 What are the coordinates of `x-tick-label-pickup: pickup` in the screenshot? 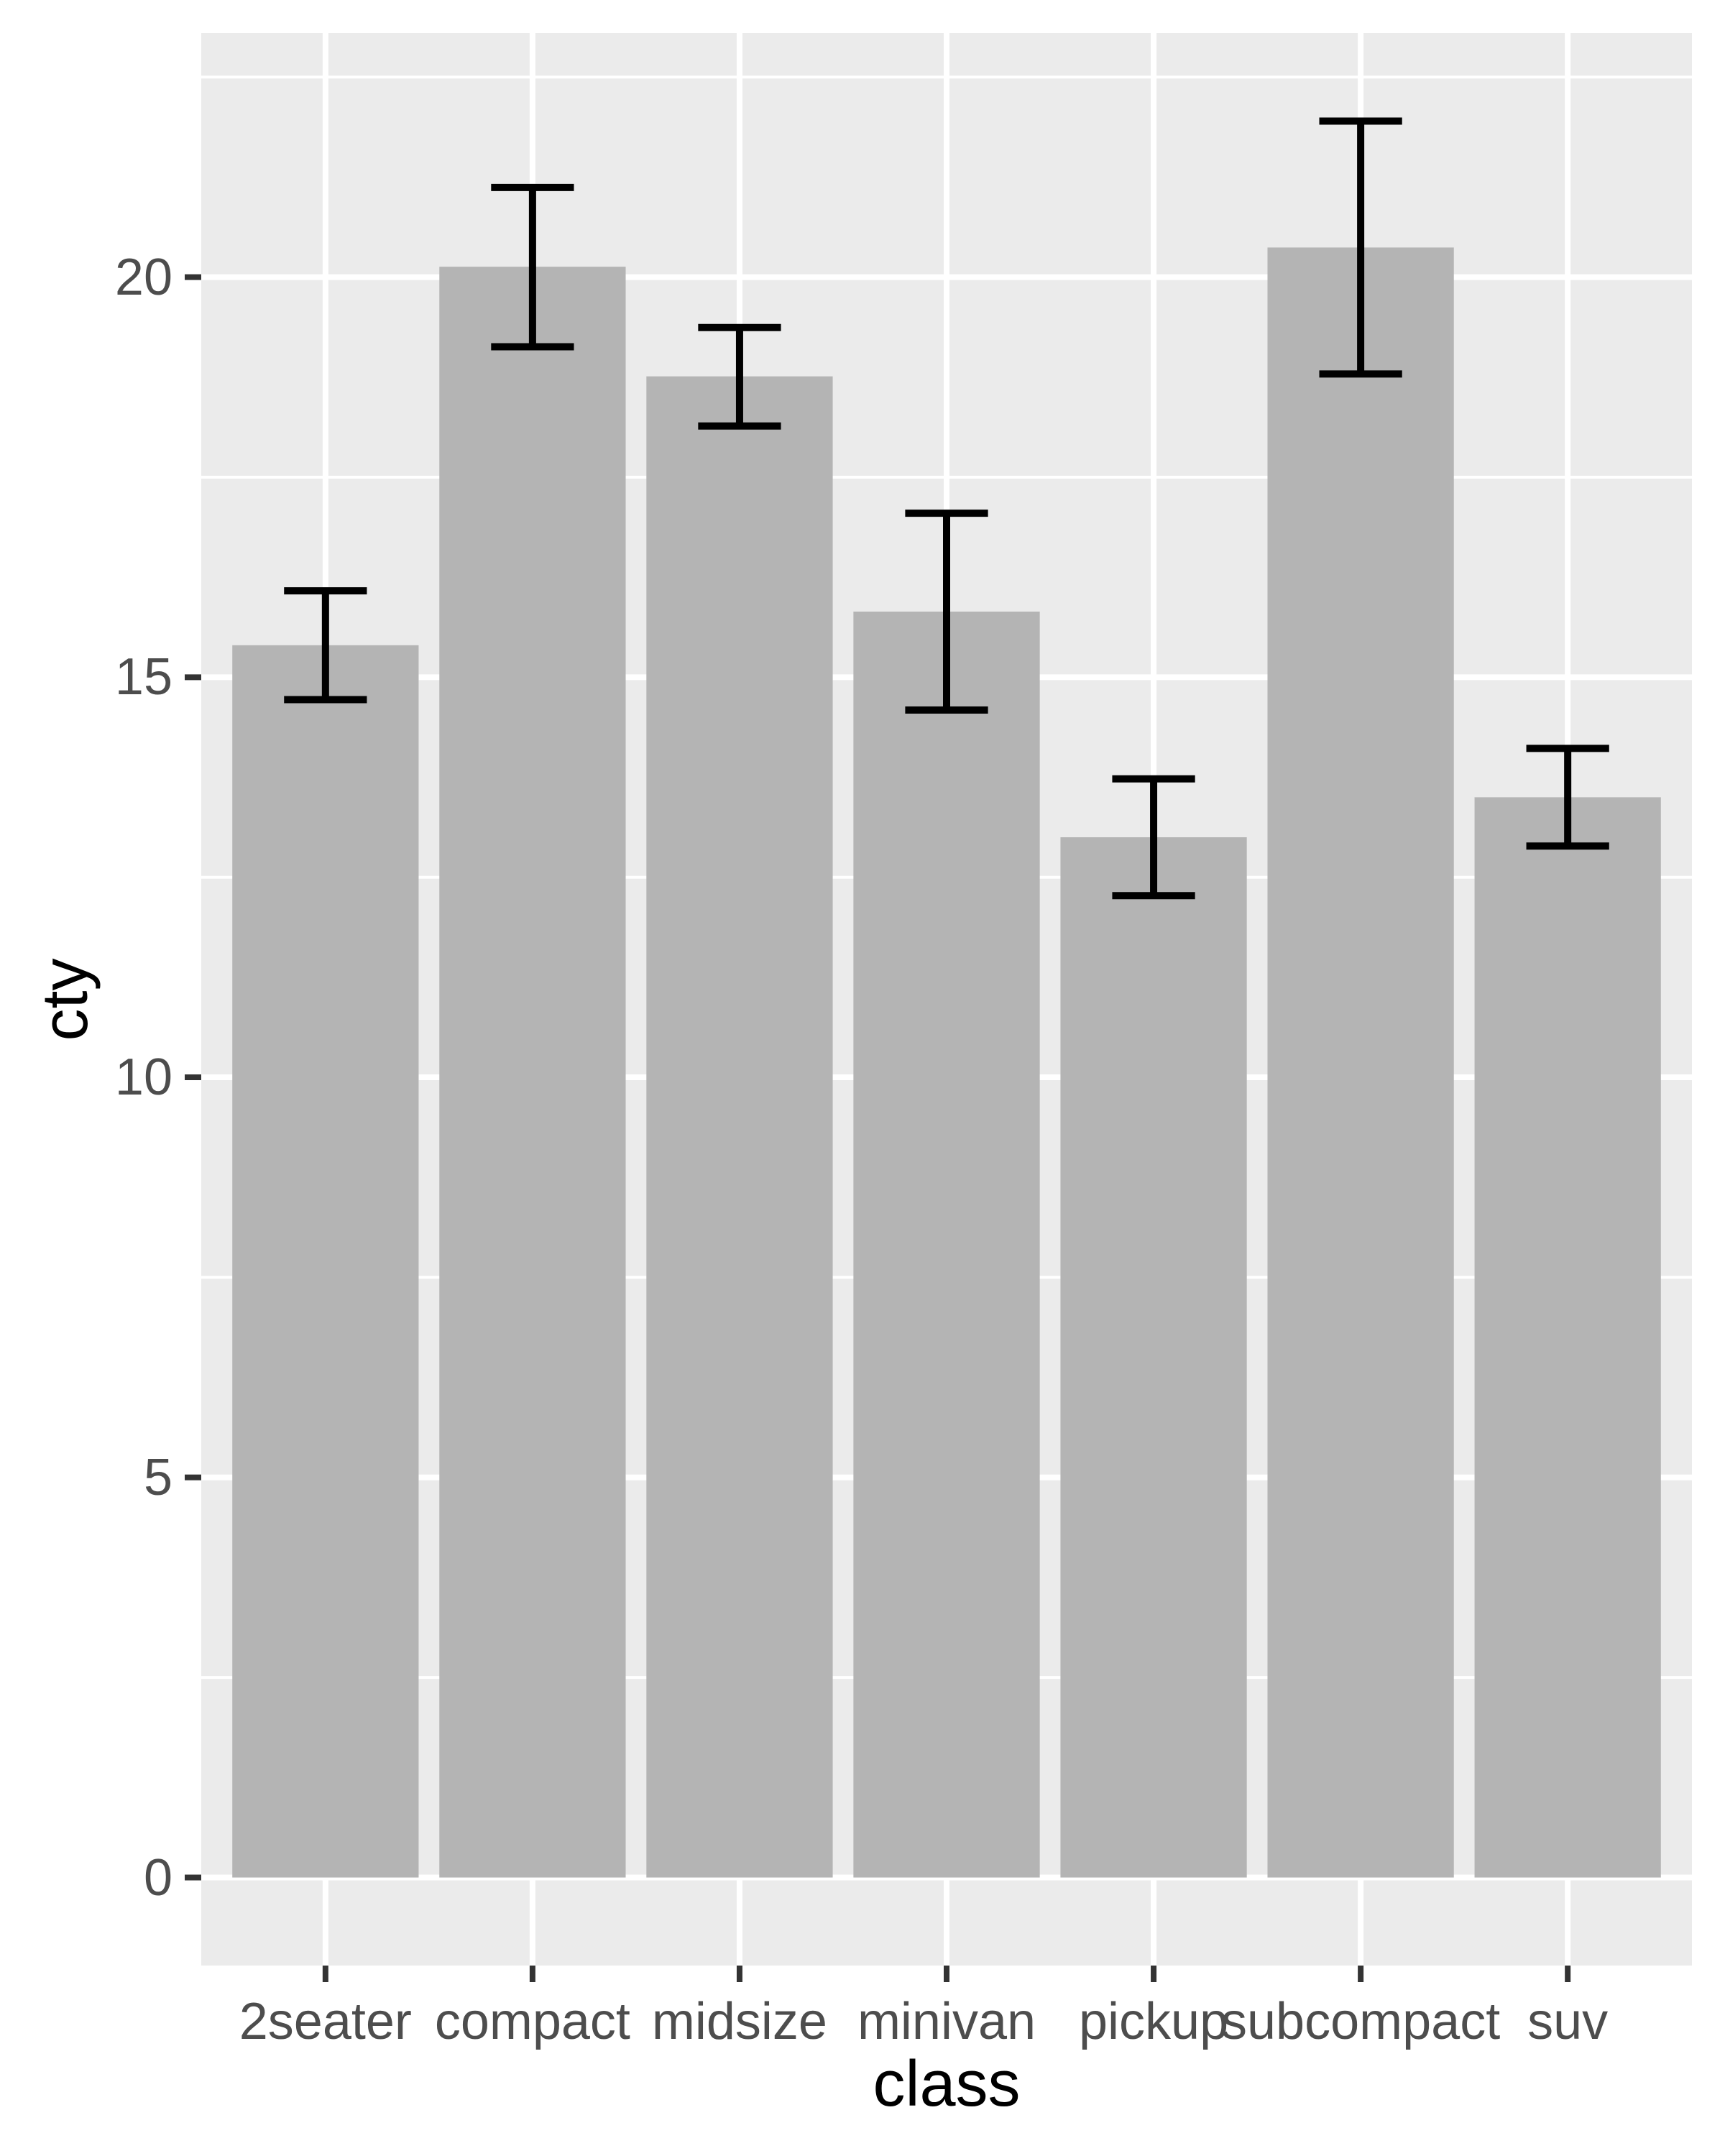 It's located at (1153, 2022).